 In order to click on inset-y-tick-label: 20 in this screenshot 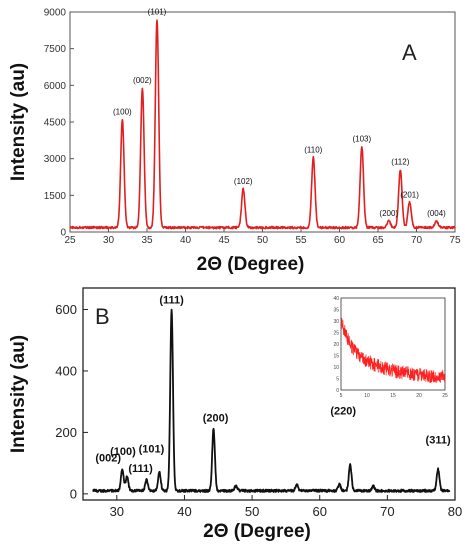, I will do `click(336, 345)`.